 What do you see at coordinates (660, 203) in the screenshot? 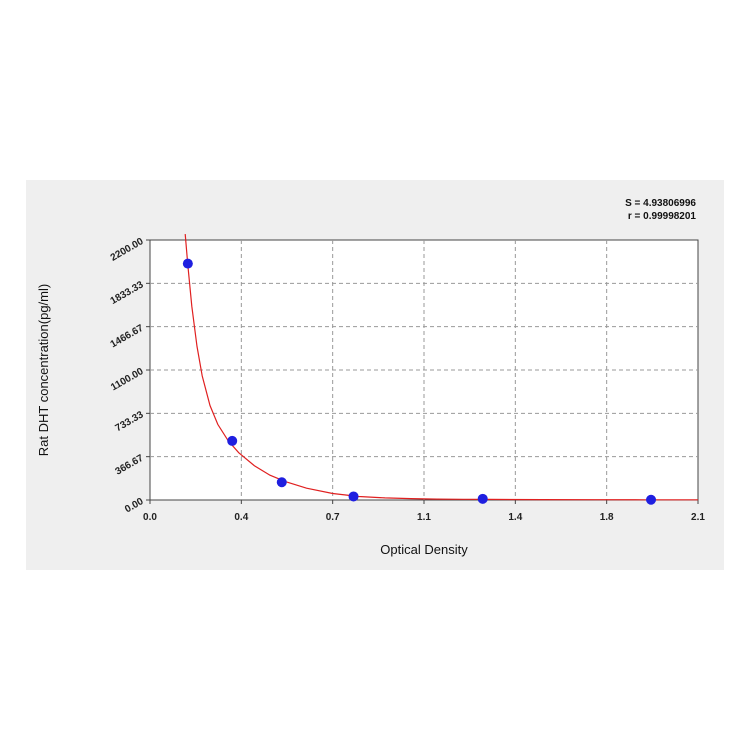
I see `fit-s-annotation: S = 4.93806996` at bounding box center [660, 203].